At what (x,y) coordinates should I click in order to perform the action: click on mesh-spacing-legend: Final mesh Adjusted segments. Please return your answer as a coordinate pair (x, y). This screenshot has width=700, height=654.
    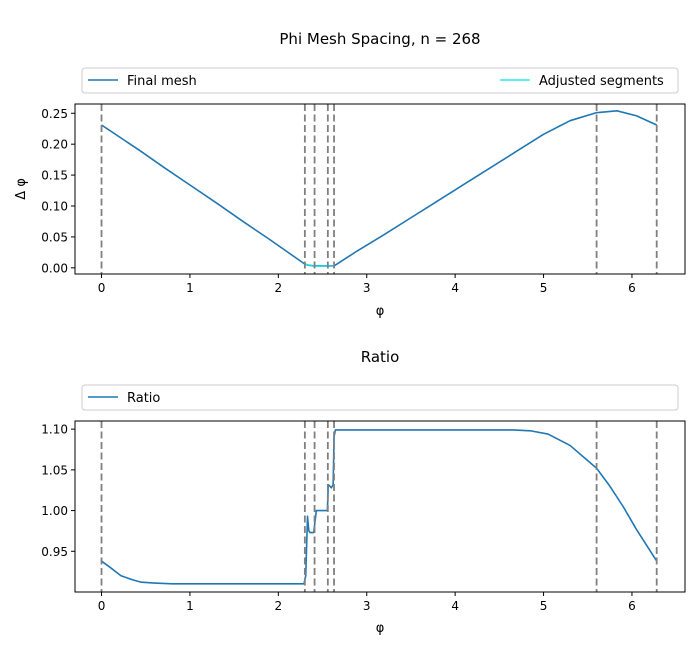
    Looking at the image, I should click on (380, 80).